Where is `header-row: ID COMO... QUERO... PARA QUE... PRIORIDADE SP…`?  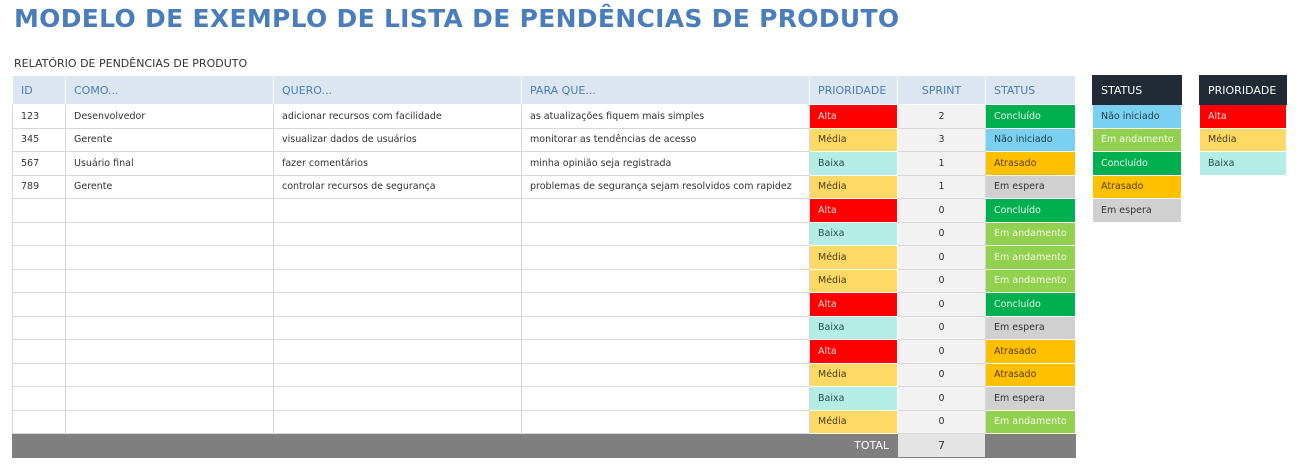 header-row: ID COMO... QUERO... PARA QUE... PRIORIDADE SP… is located at coordinates (544, 90).